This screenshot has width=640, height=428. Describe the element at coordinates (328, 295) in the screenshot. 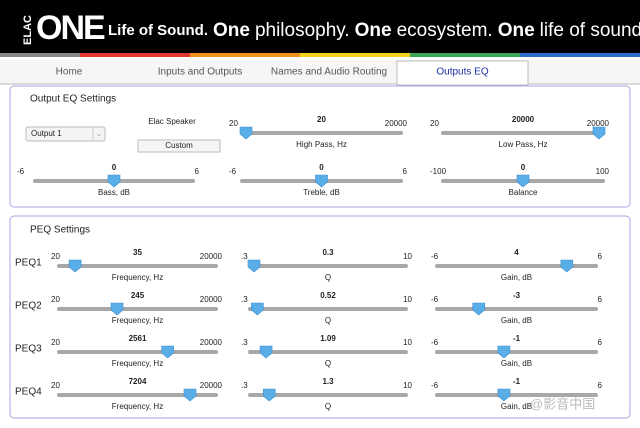

I see `slider-value: 0.52` at that location.